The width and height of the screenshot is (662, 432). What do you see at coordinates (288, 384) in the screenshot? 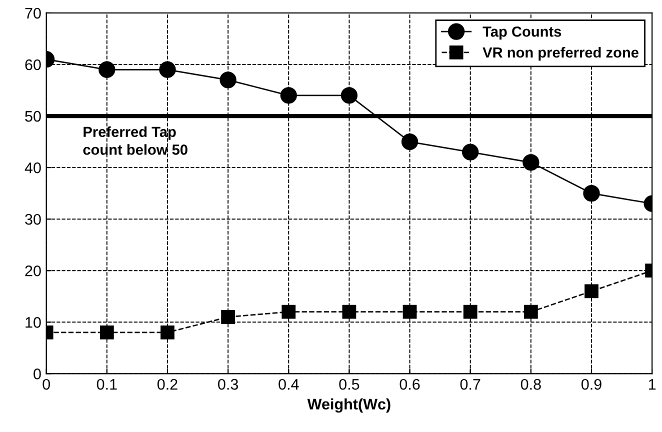
I see `x-tick-label: 0.4` at bounding box center [288, 384].